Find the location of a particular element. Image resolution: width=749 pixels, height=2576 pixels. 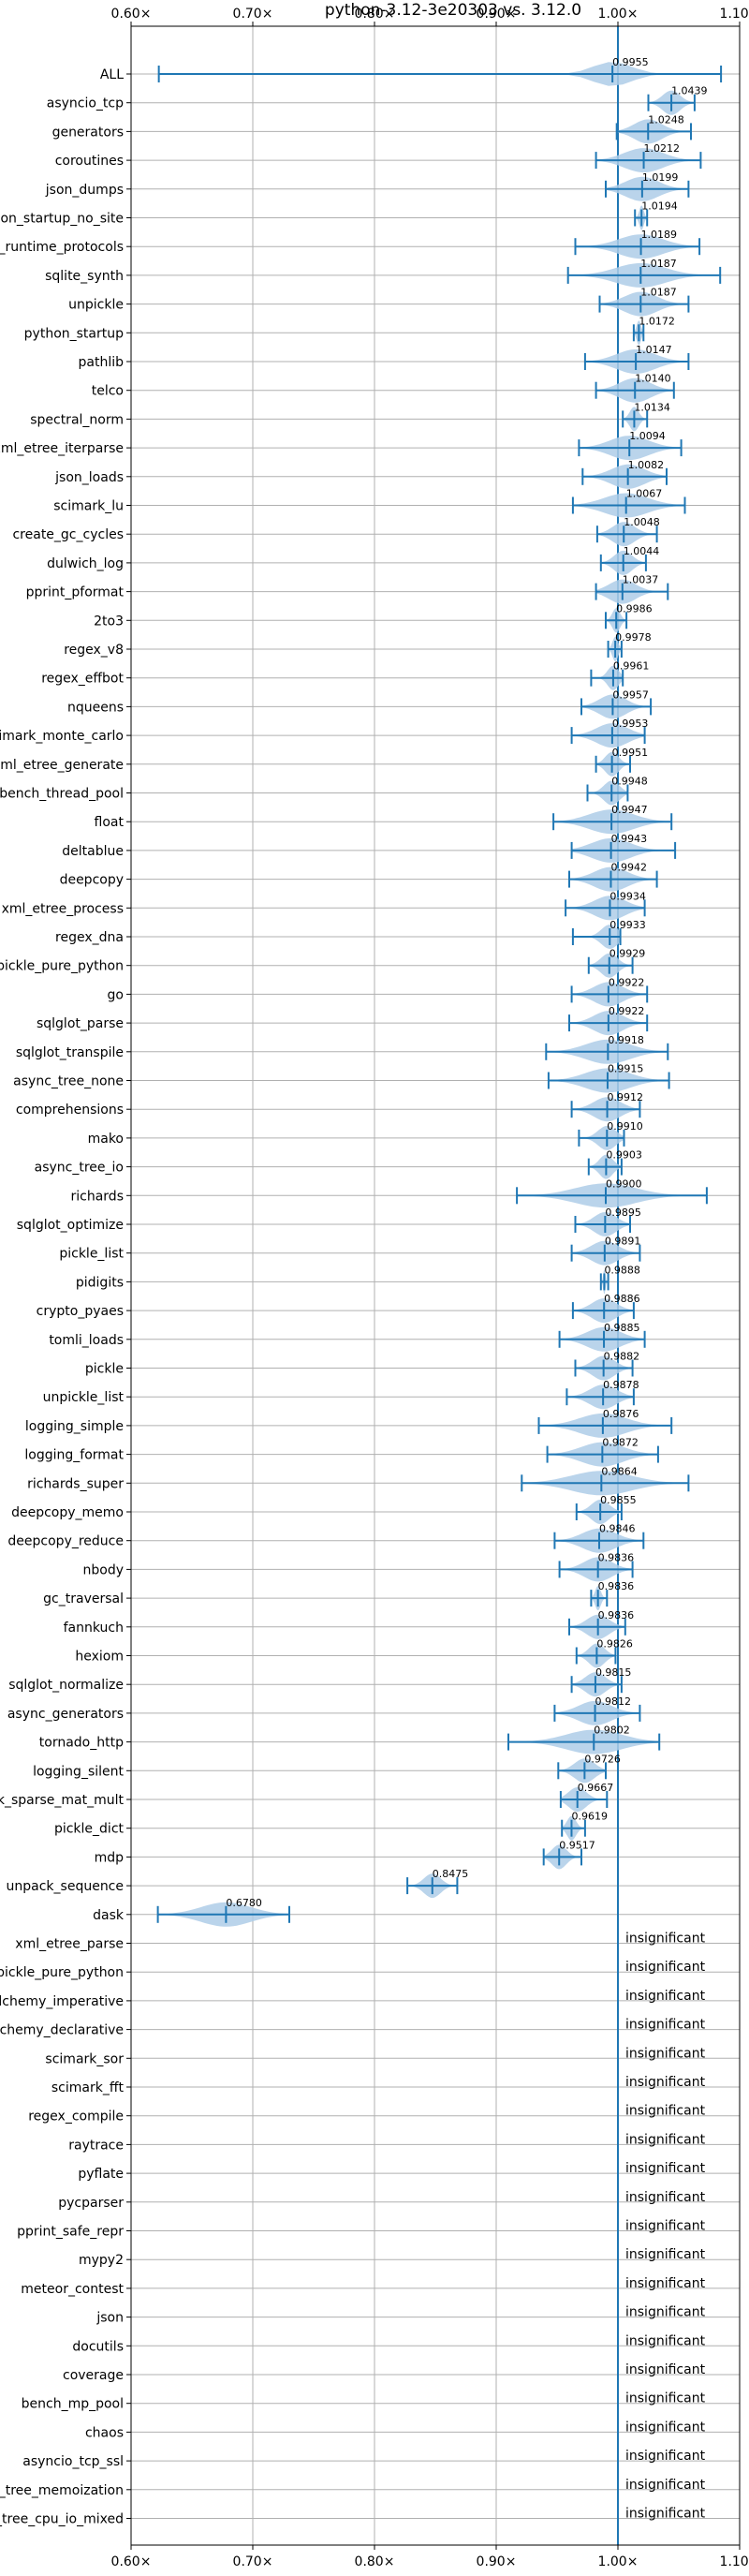

y-tick-label: sqlglot_parse is located at coordinates (80, 1024).